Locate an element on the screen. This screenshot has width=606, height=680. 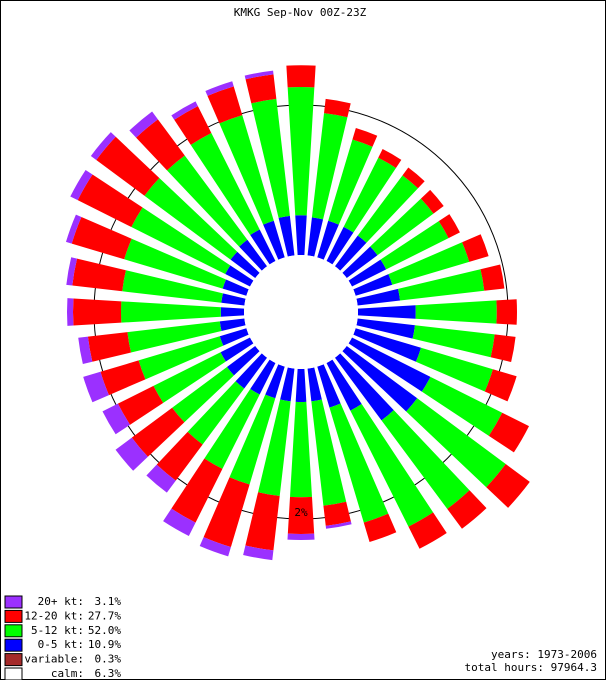
legend-label: variable: is located at coordinates (54, 659).